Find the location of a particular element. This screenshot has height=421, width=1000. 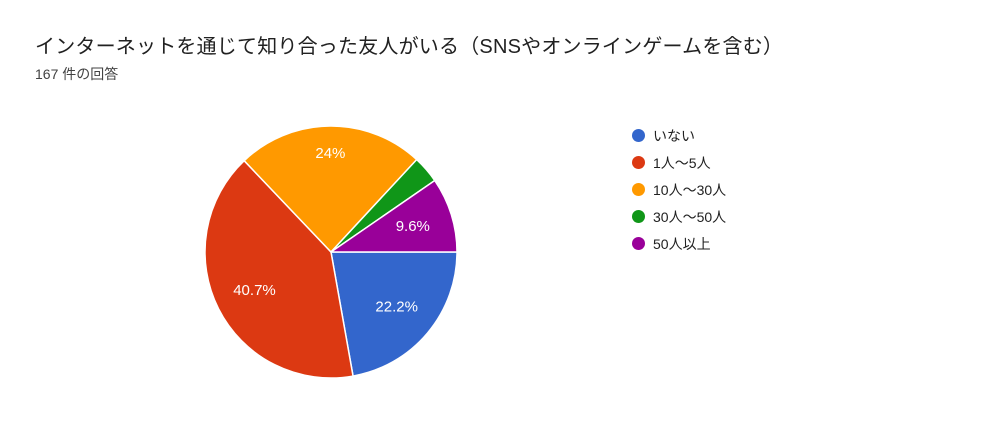

legend-label: 10人〜30人 is located at coordinates (690, 189).